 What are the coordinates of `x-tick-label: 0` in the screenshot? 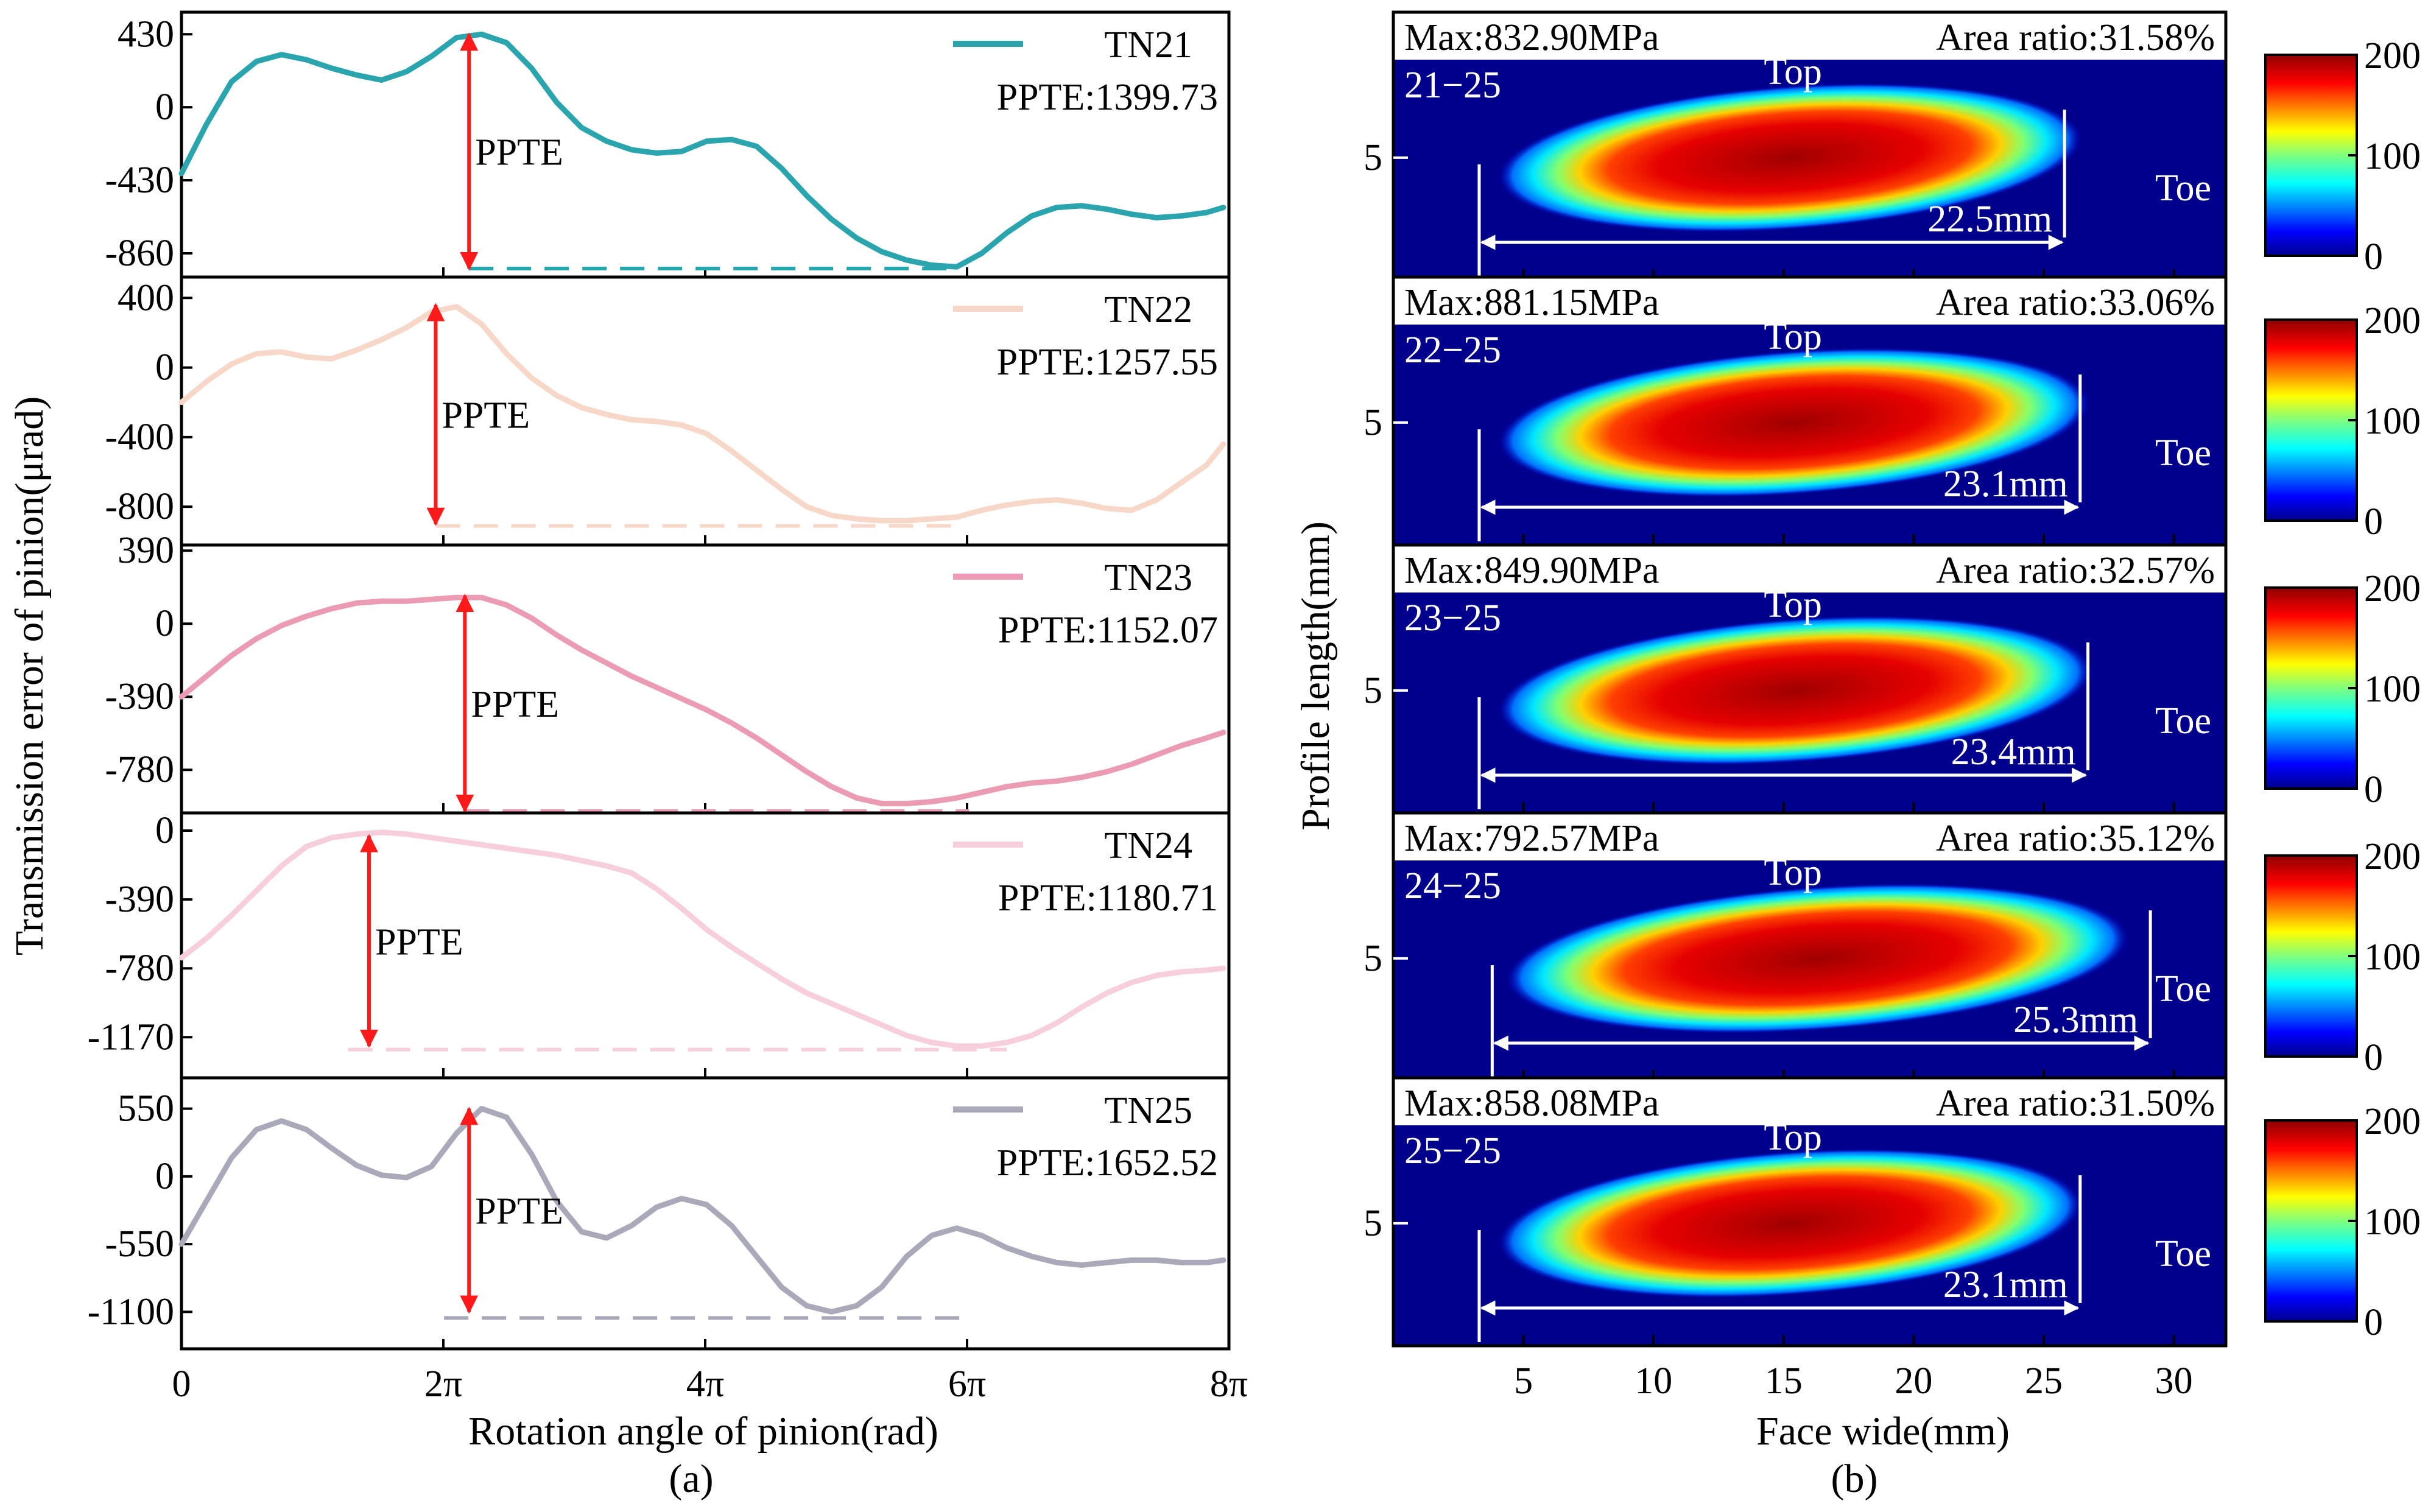 It's located at (181, 1384).